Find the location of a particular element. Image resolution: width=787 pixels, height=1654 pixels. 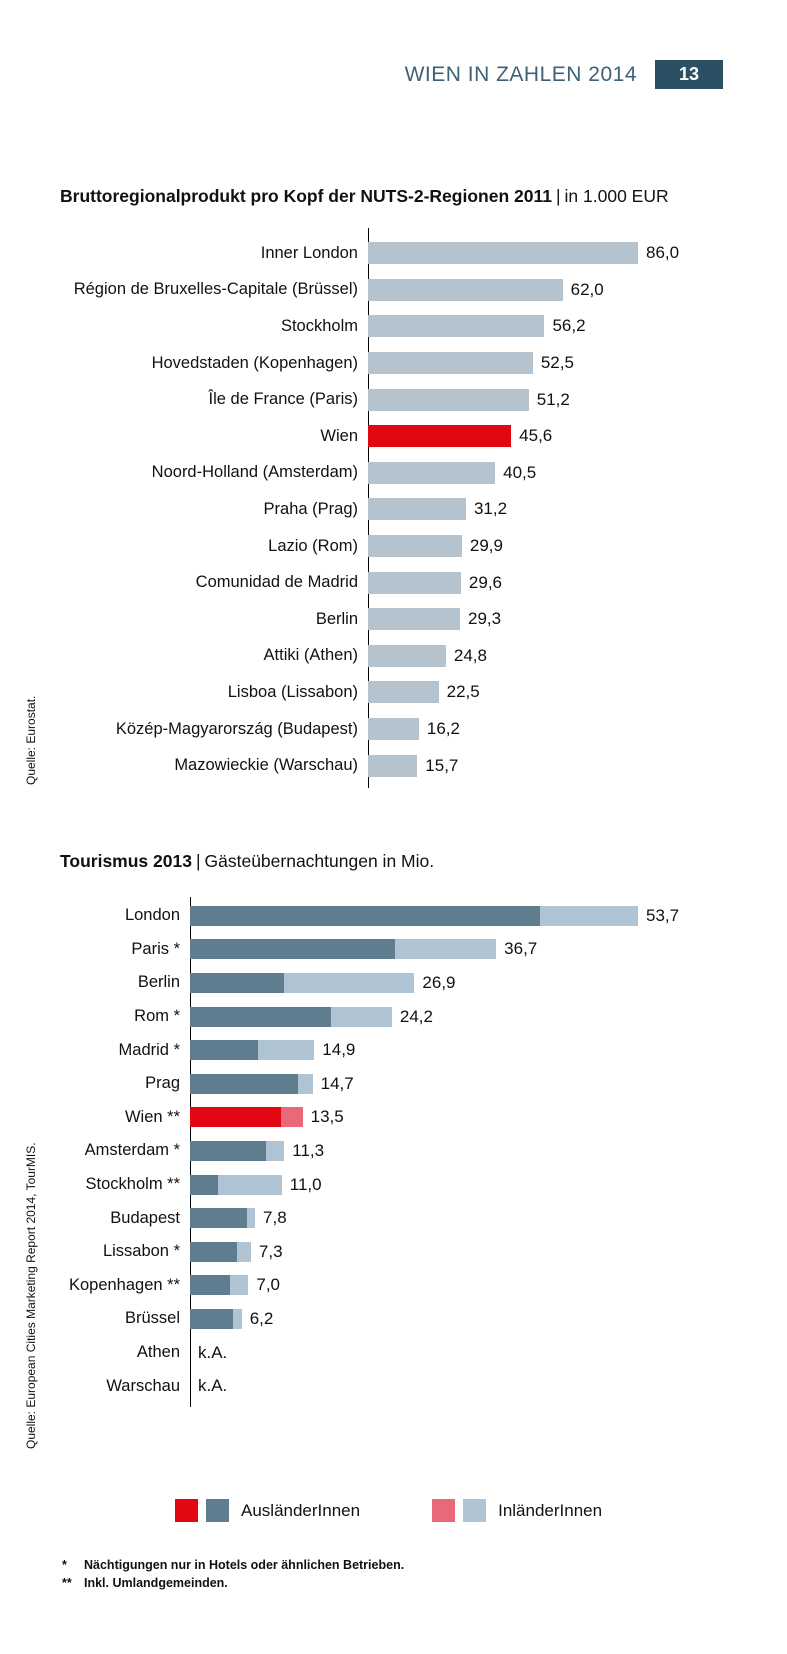

chart2-value-label: 6,2 is located at coordinates (261, 1318).